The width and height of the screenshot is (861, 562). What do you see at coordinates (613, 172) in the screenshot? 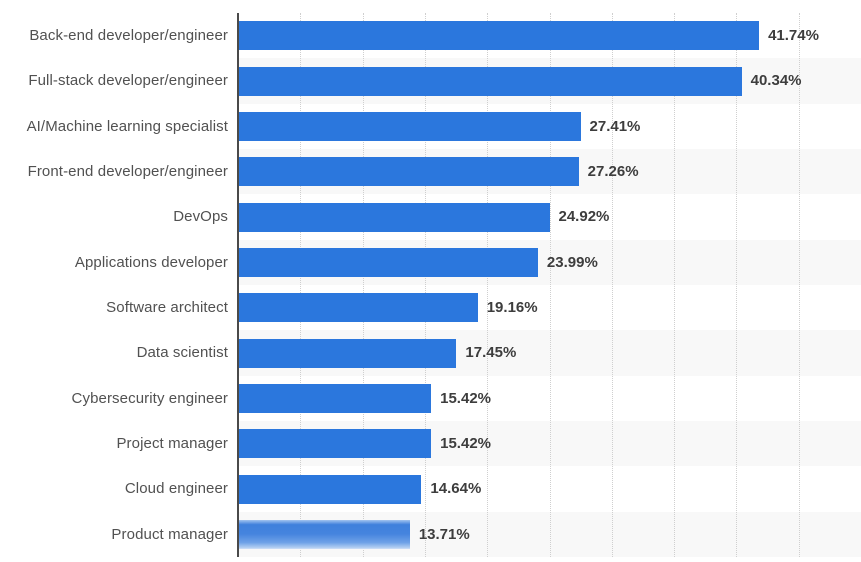
I see `value-label: 27.26%` at bounding box center [613, 172].